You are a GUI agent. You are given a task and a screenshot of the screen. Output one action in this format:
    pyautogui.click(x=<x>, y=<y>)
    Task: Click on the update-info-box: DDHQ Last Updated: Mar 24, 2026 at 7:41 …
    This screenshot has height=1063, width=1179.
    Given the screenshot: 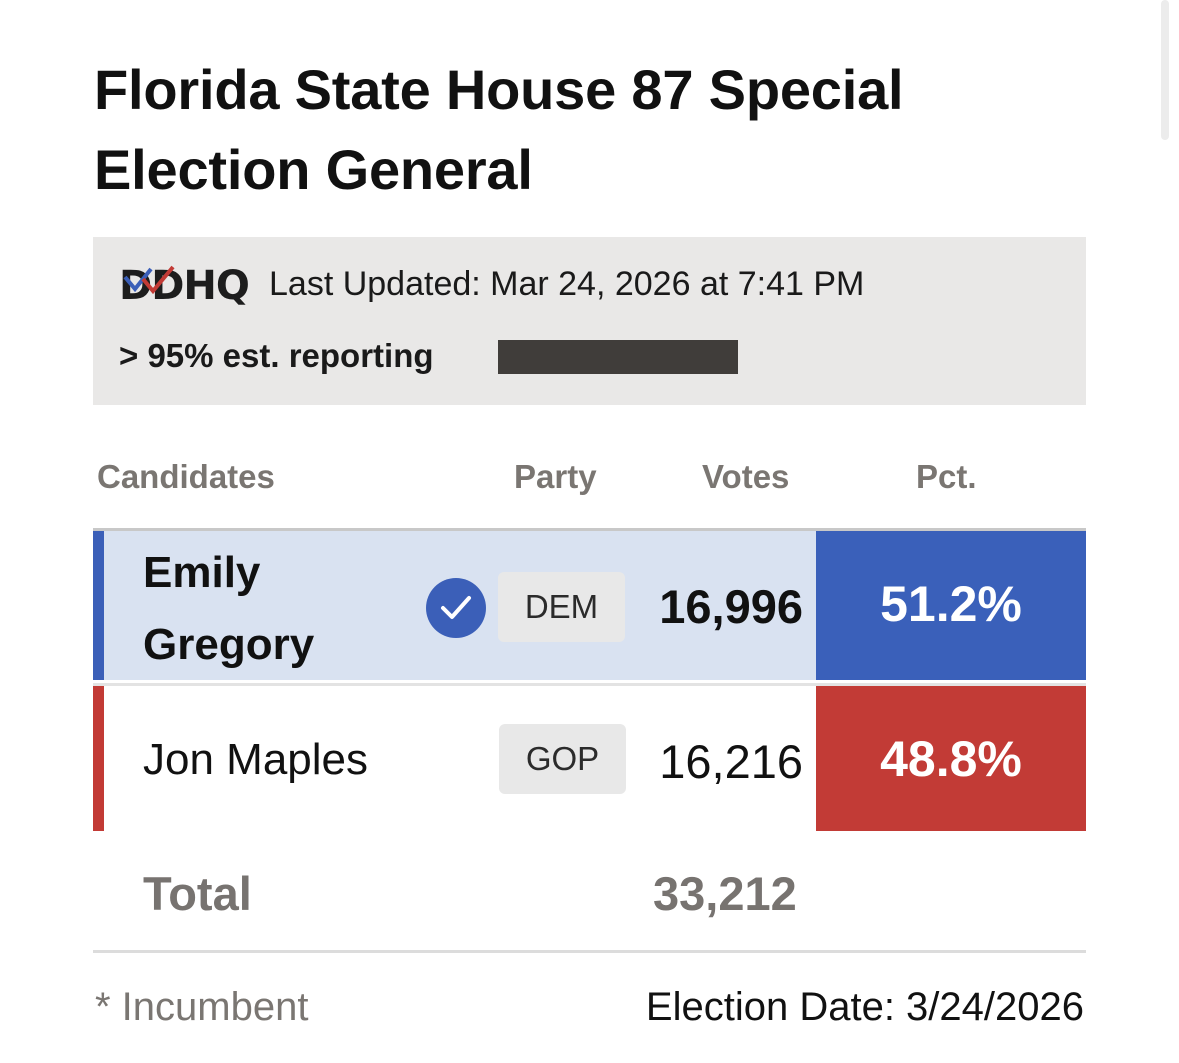 What is the action you would take?
    pyautogui.click(x=589, y=321)
    